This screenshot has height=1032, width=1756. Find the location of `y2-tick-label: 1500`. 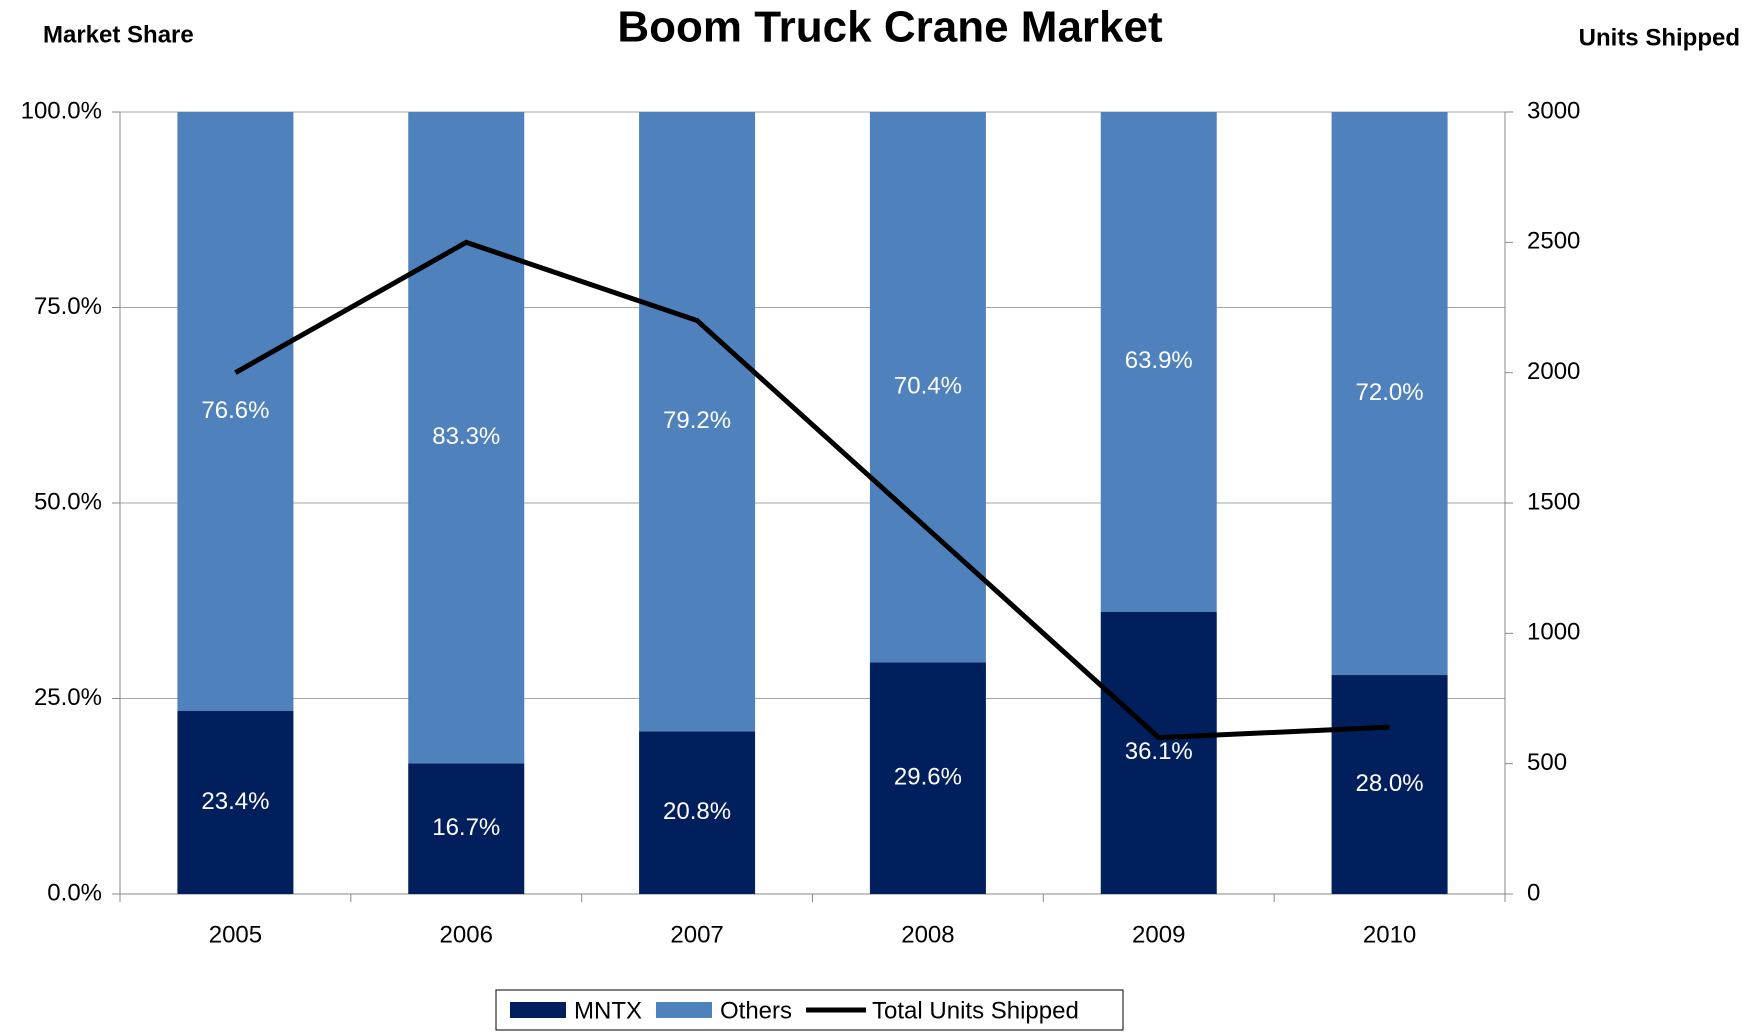

y2-tick-label: 1500 is located at coordinates (1553, 501).